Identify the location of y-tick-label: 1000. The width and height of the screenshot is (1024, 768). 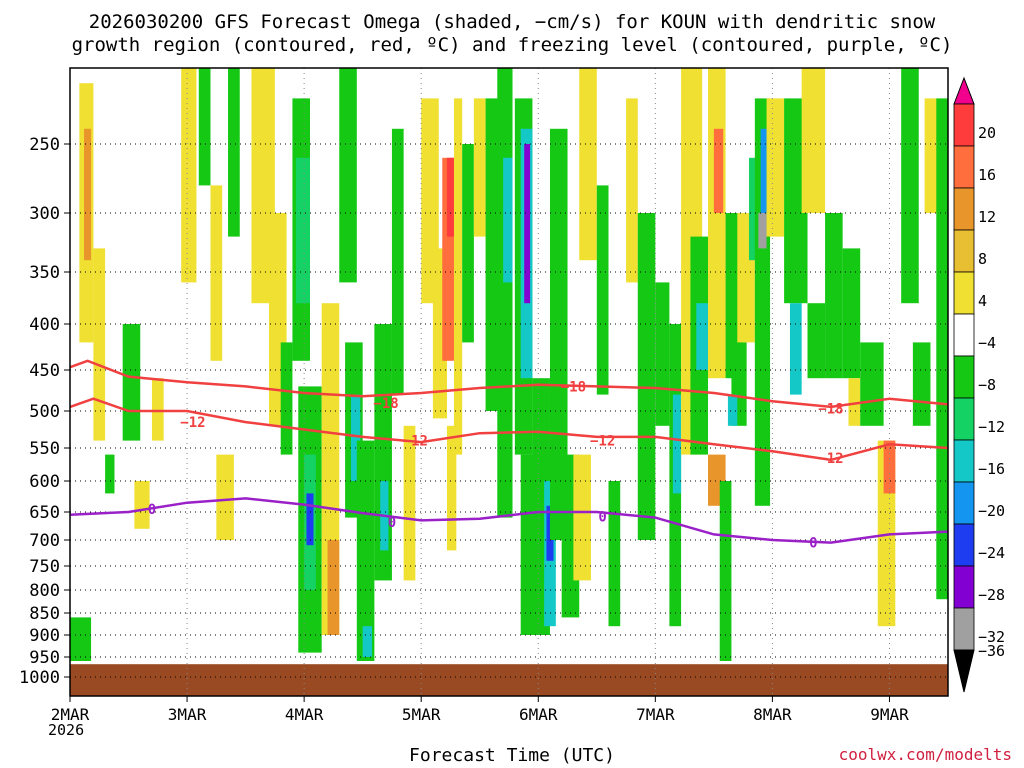
(39, 678).